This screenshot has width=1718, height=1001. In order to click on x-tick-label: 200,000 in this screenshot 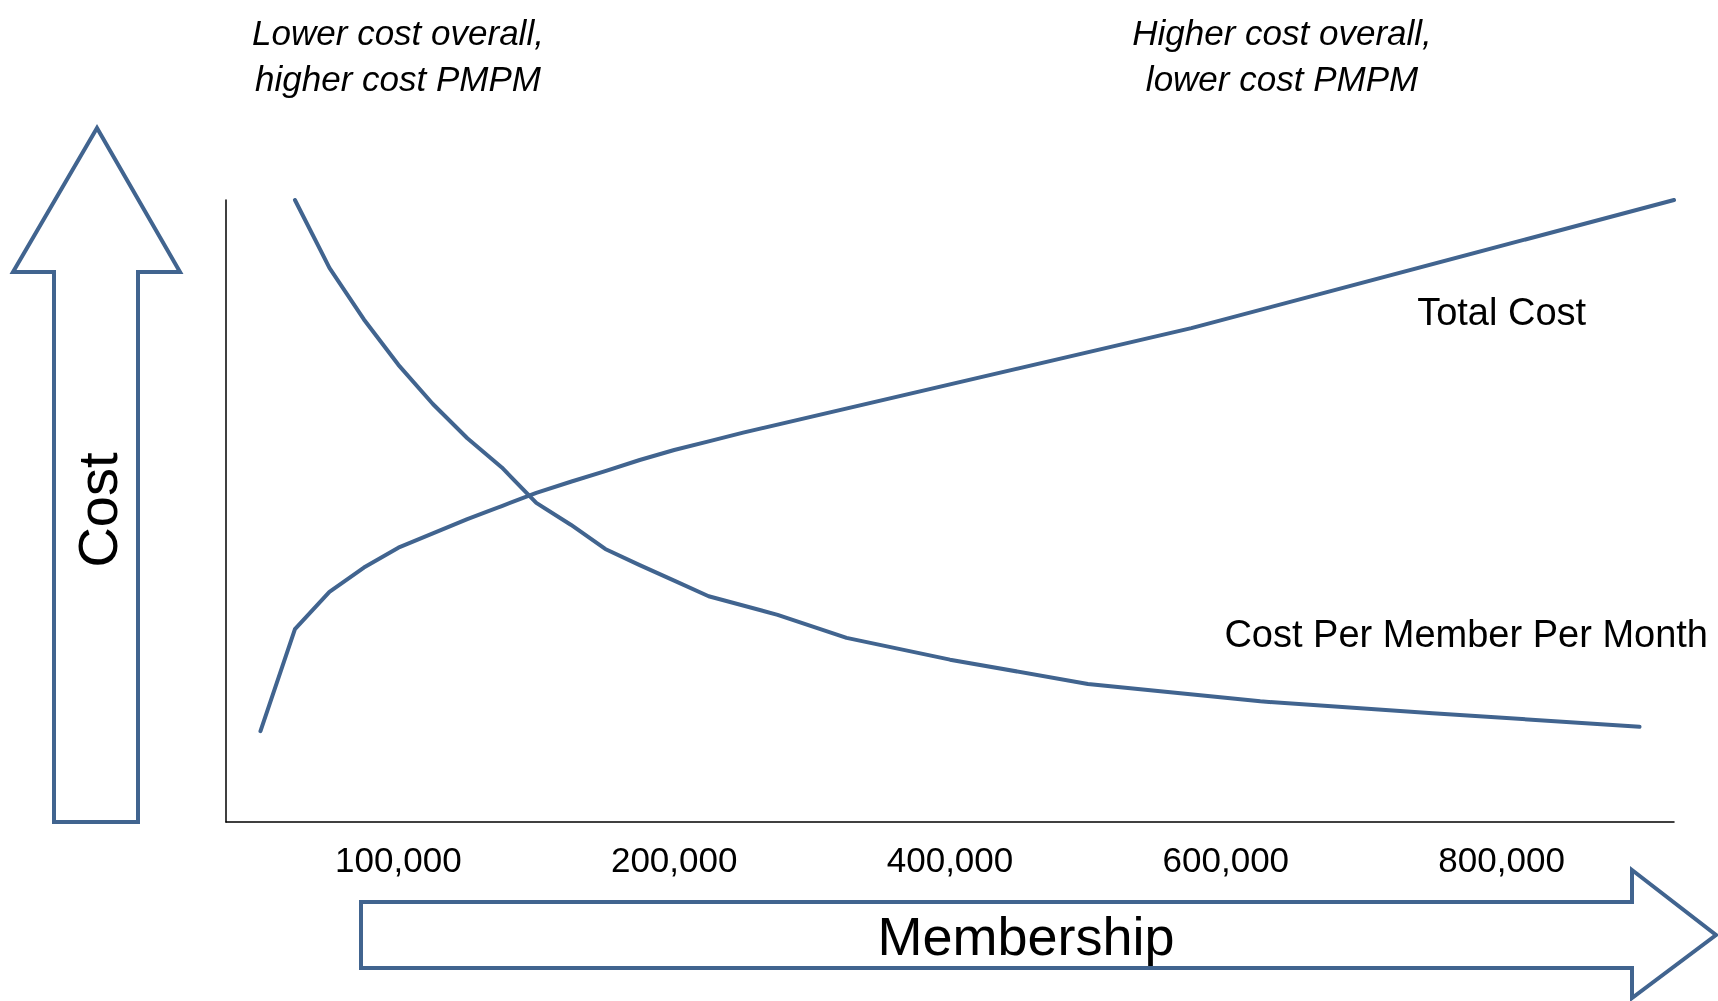, I will do `click(674, 859)`.